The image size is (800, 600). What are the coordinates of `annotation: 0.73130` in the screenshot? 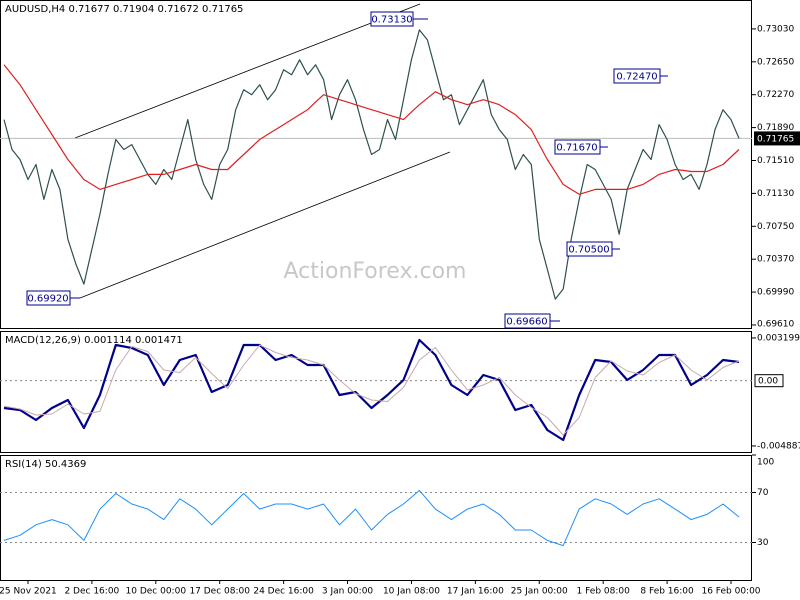 It's located at (399, 19).